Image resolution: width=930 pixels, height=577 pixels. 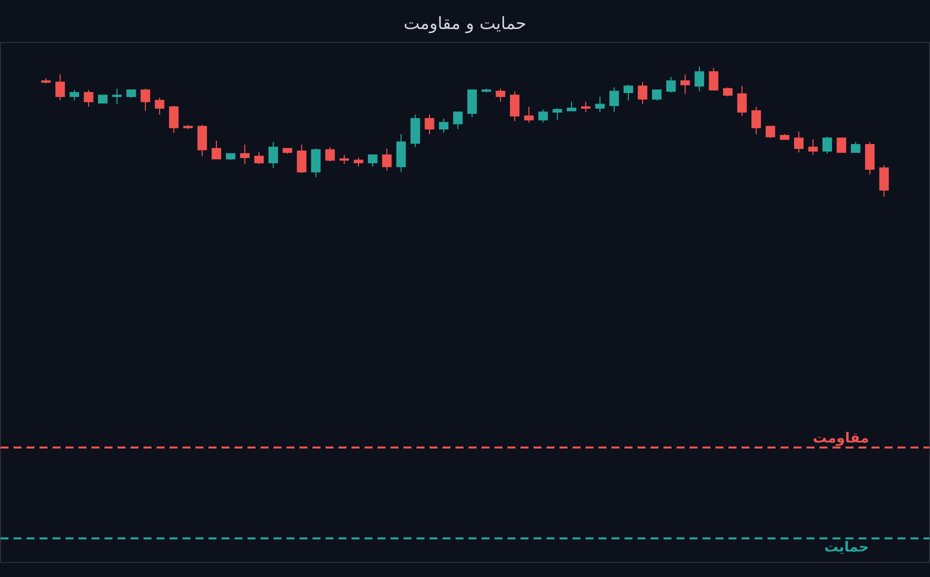 What do you see at coordinates (840, 438) in the screenshot?
I see `ref-label: مقاومت` at bounding box center [840, 438].